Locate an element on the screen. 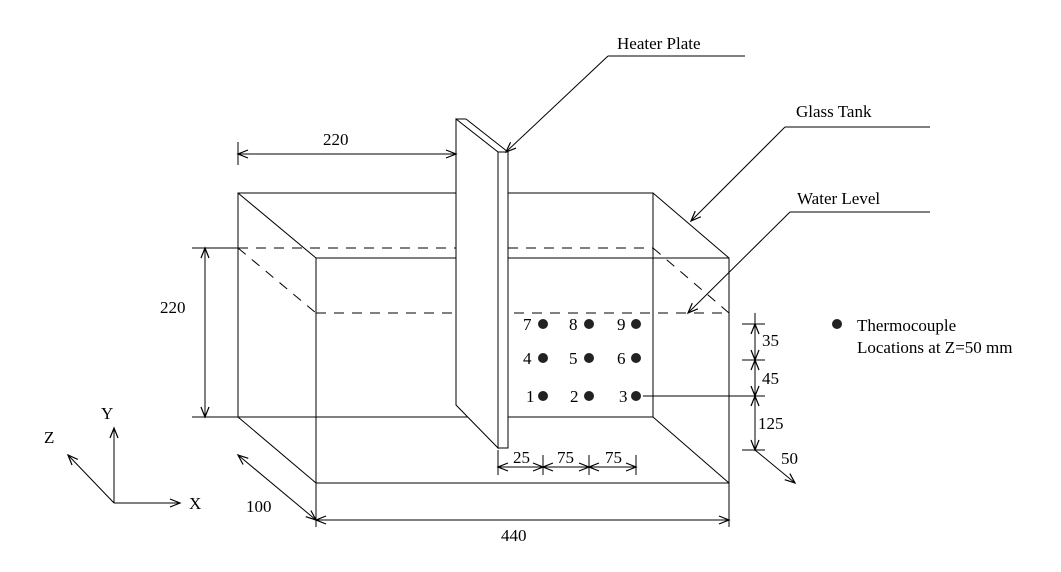  leader-heater-plate is located at coordinates (556, 104).